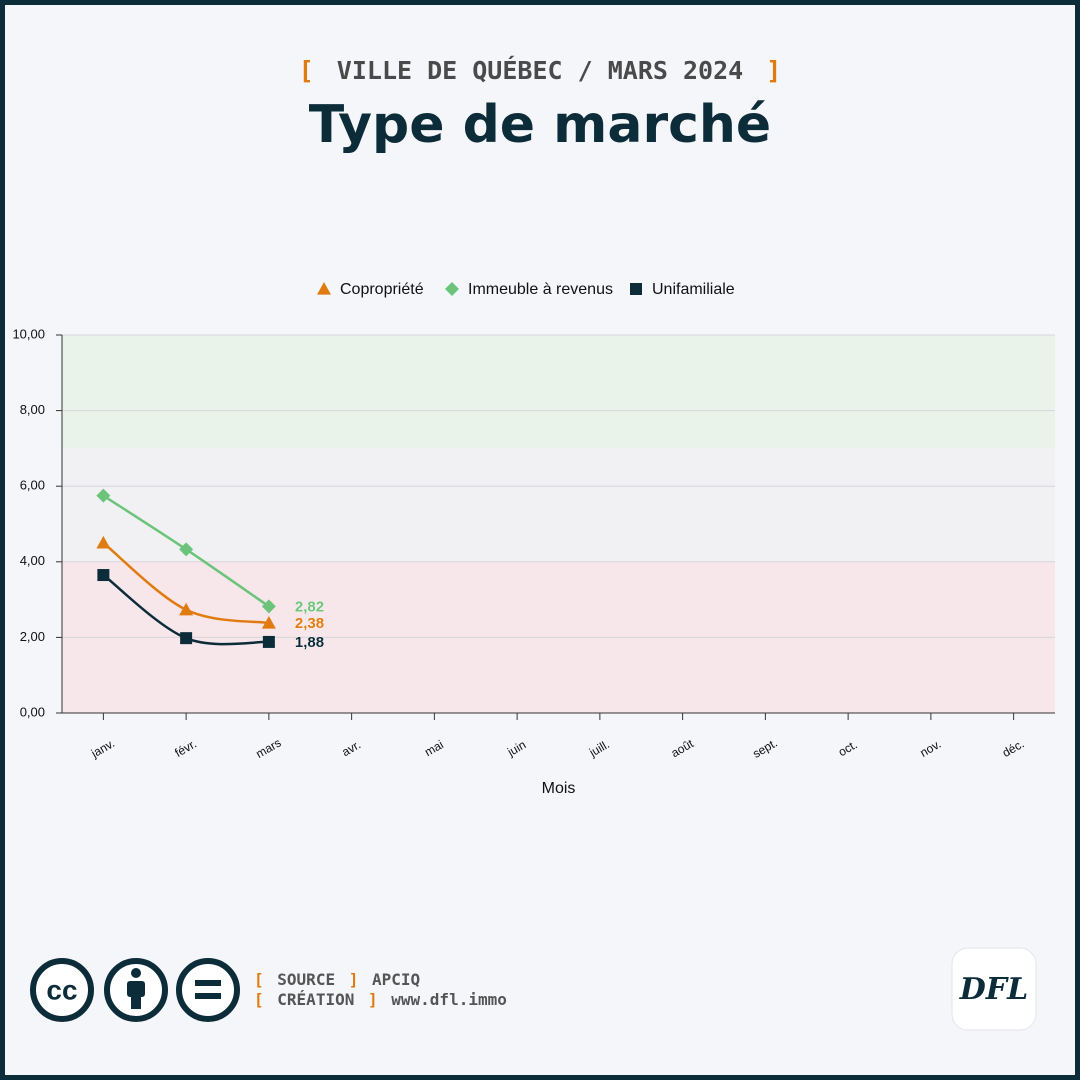  I want to click on legend-label: Immeuble à revenus, so click(540, 289).